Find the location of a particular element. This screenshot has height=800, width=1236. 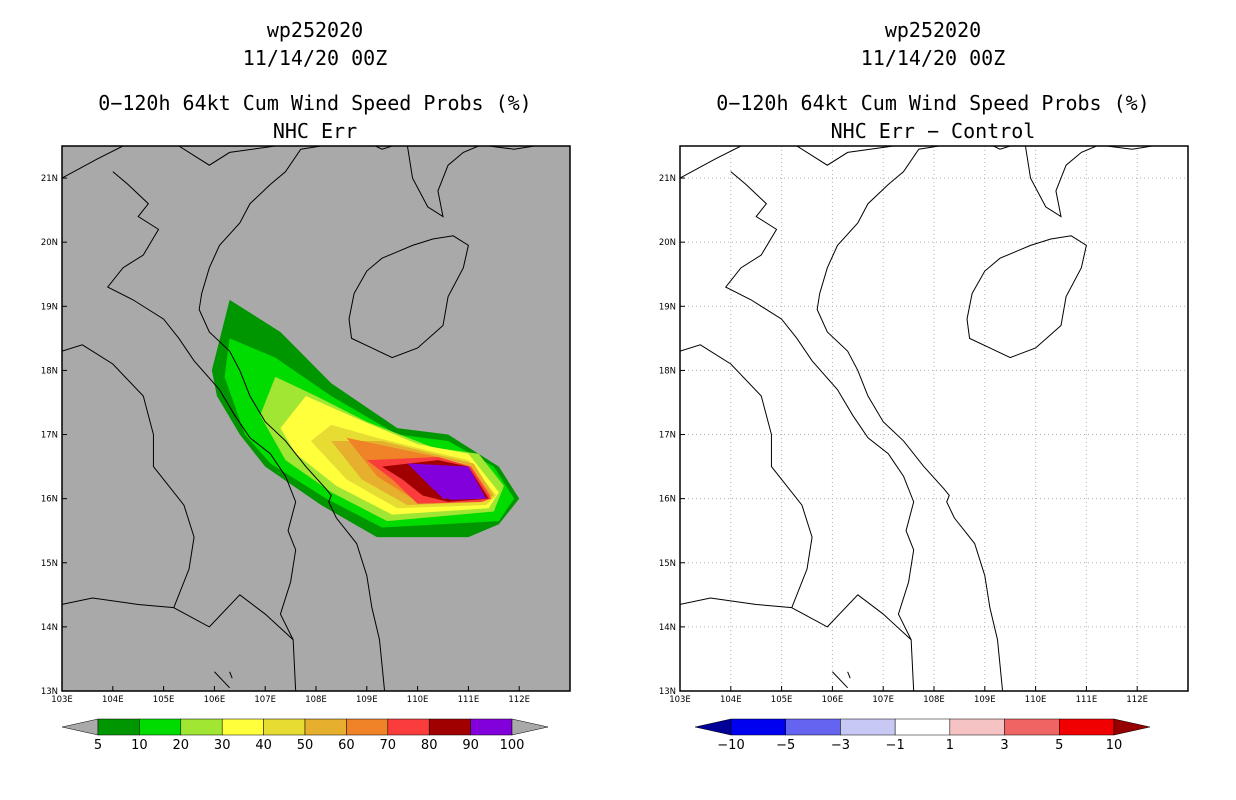

colorbar-label: 100 is located at coordinates (512, 745).